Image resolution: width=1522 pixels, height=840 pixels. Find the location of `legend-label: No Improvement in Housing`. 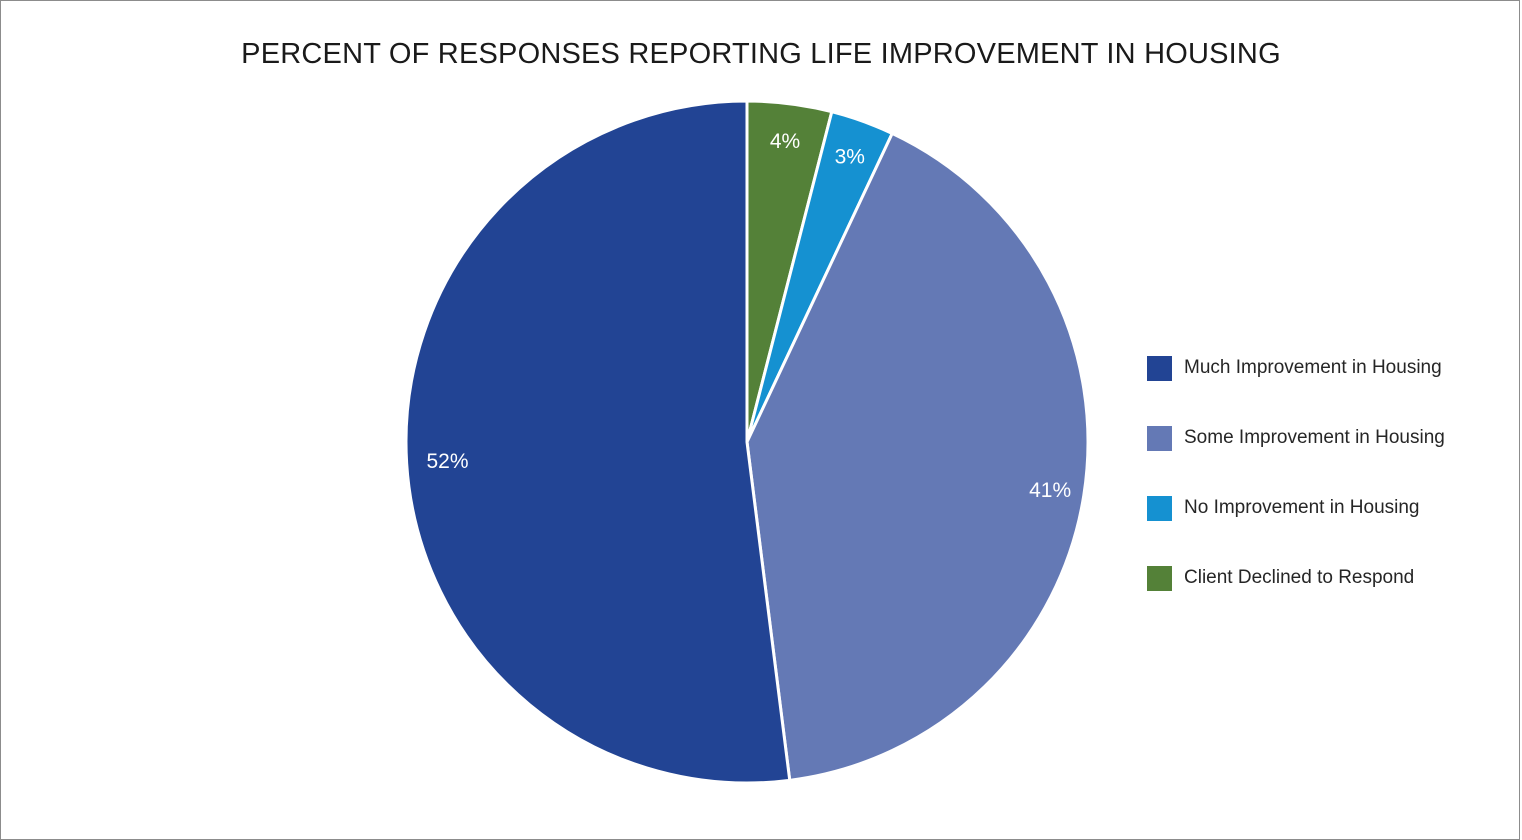

legend-label: No Improvement in Housing is located at coordinates (1302, 507).